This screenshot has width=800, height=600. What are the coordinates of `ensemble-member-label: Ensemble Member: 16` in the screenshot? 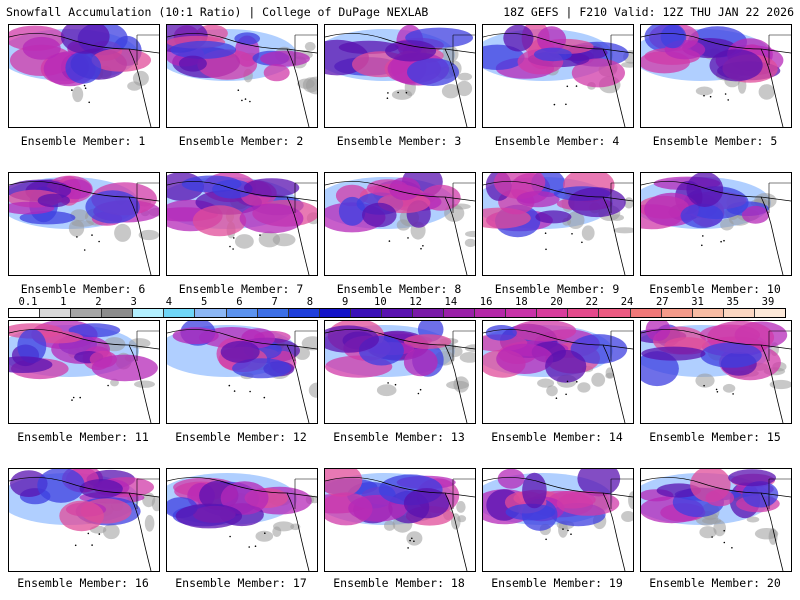 It's located at (83, 583).